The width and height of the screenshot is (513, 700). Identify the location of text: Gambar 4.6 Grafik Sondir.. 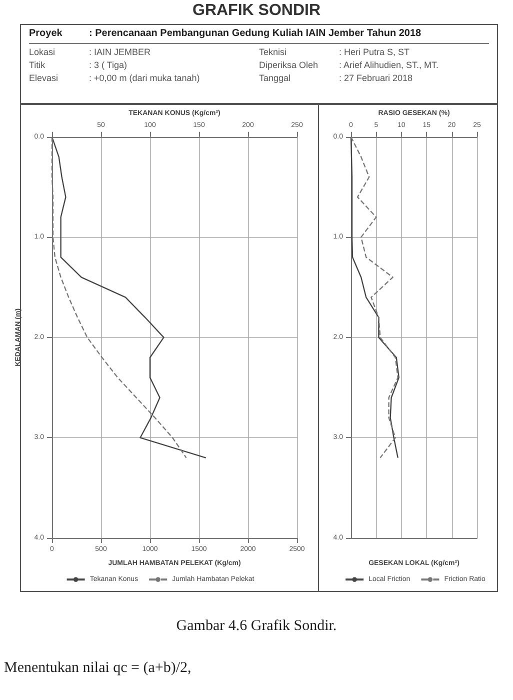
(256, 626).